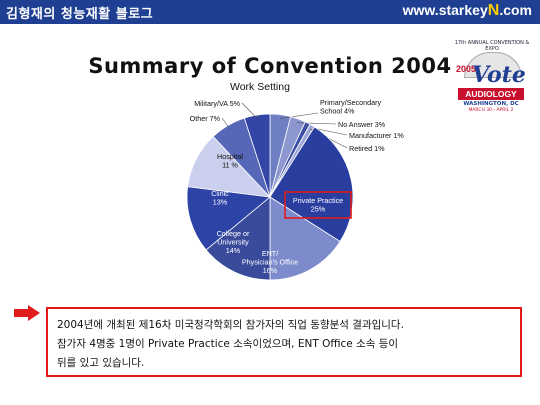 The image size is (540, 405). I want to click on slice-label-manufacturer: Manufacturer 1%, so click(376, 135).